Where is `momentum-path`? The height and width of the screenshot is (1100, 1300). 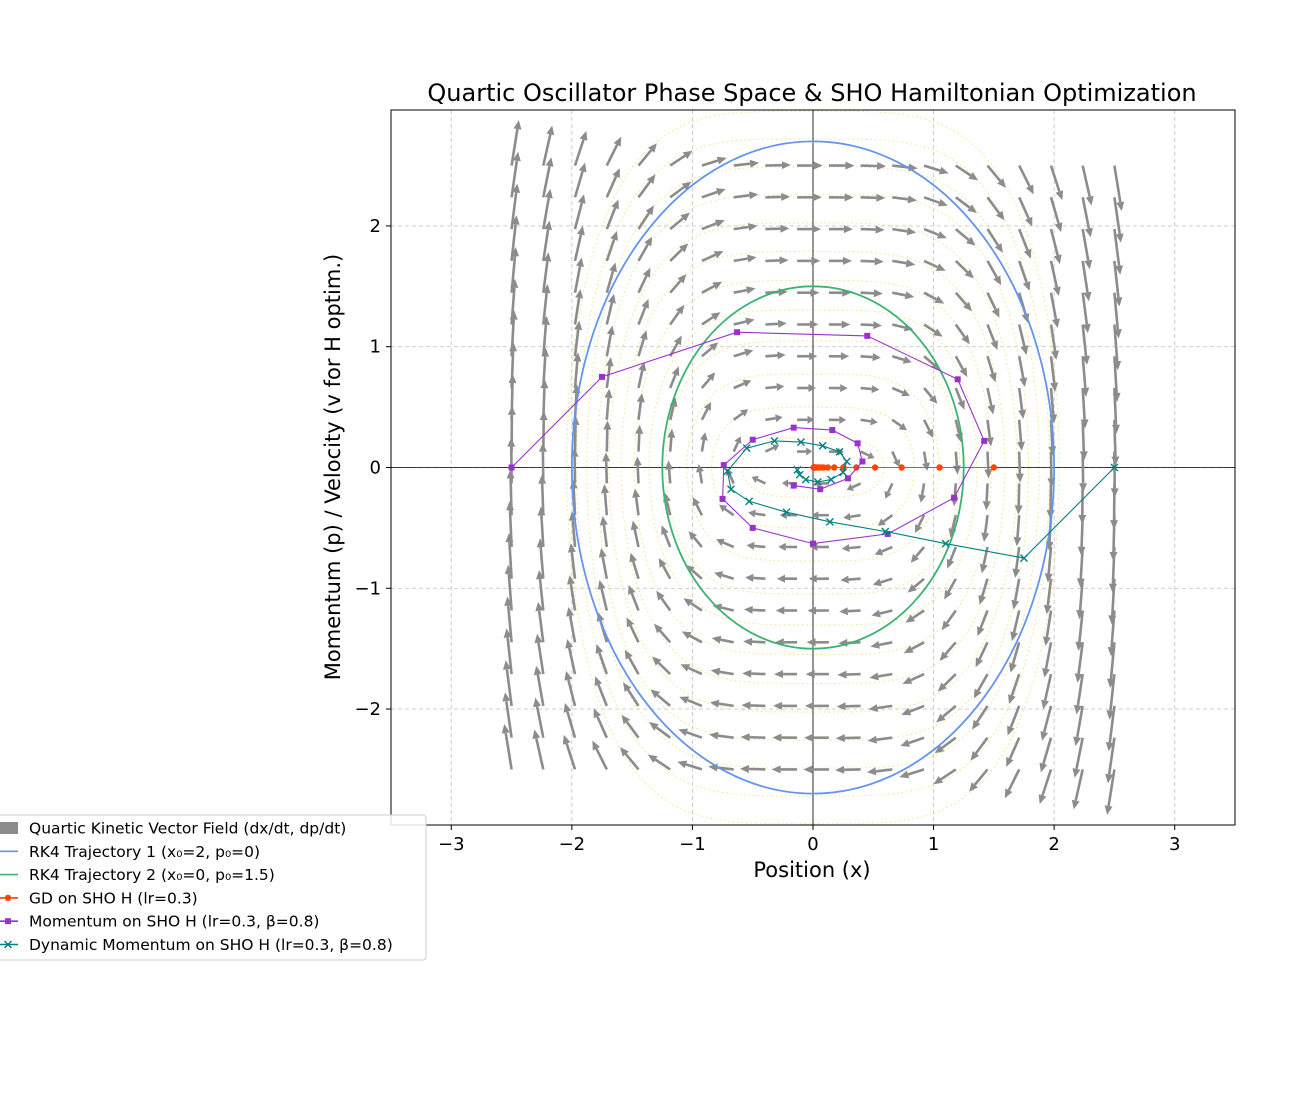
momentum-path is located at coordinates (748, 438).